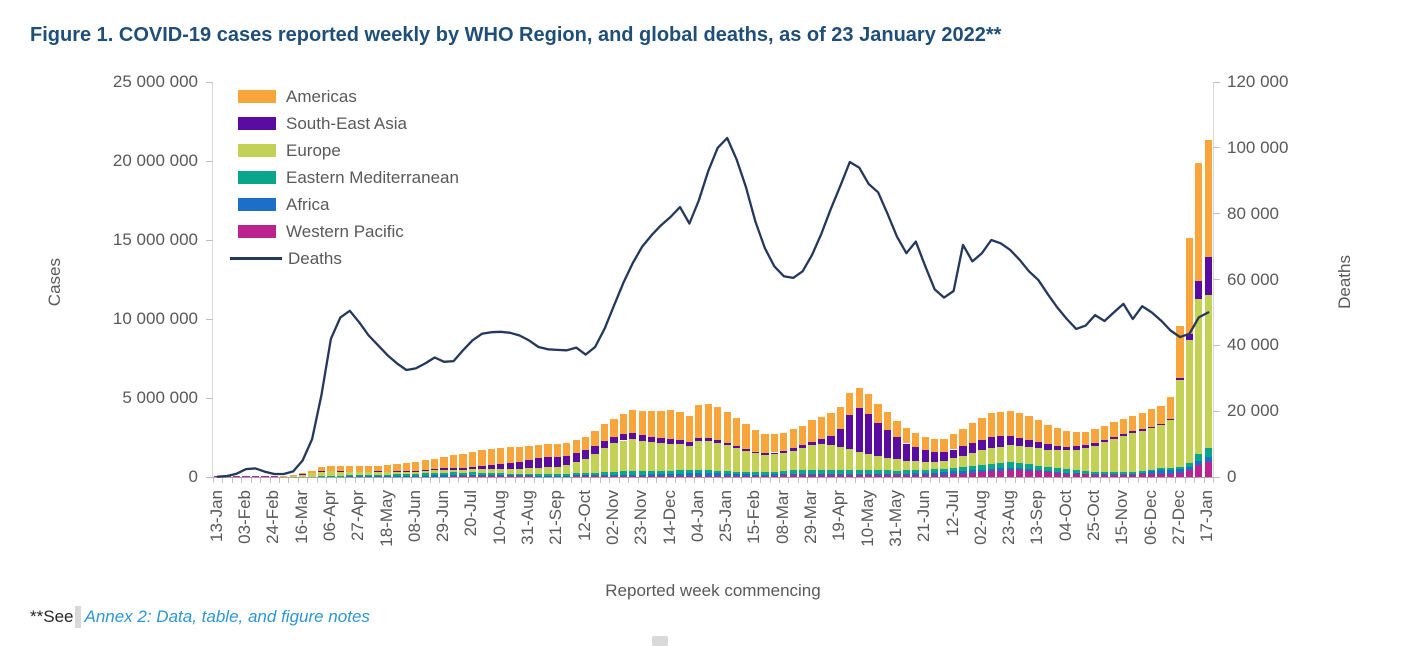  What do you see at coordinates (78, 617) in the screenshot?
I see `caret-artifact` at bounding box center [78, 617].